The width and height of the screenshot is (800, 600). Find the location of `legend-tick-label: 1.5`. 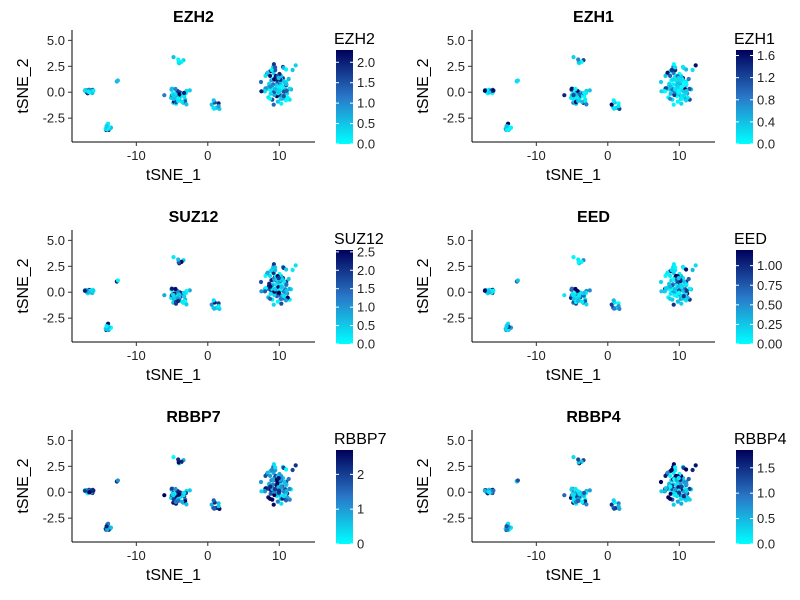

legend-tick-label: 1.5 is located at coordinates (366, 82).